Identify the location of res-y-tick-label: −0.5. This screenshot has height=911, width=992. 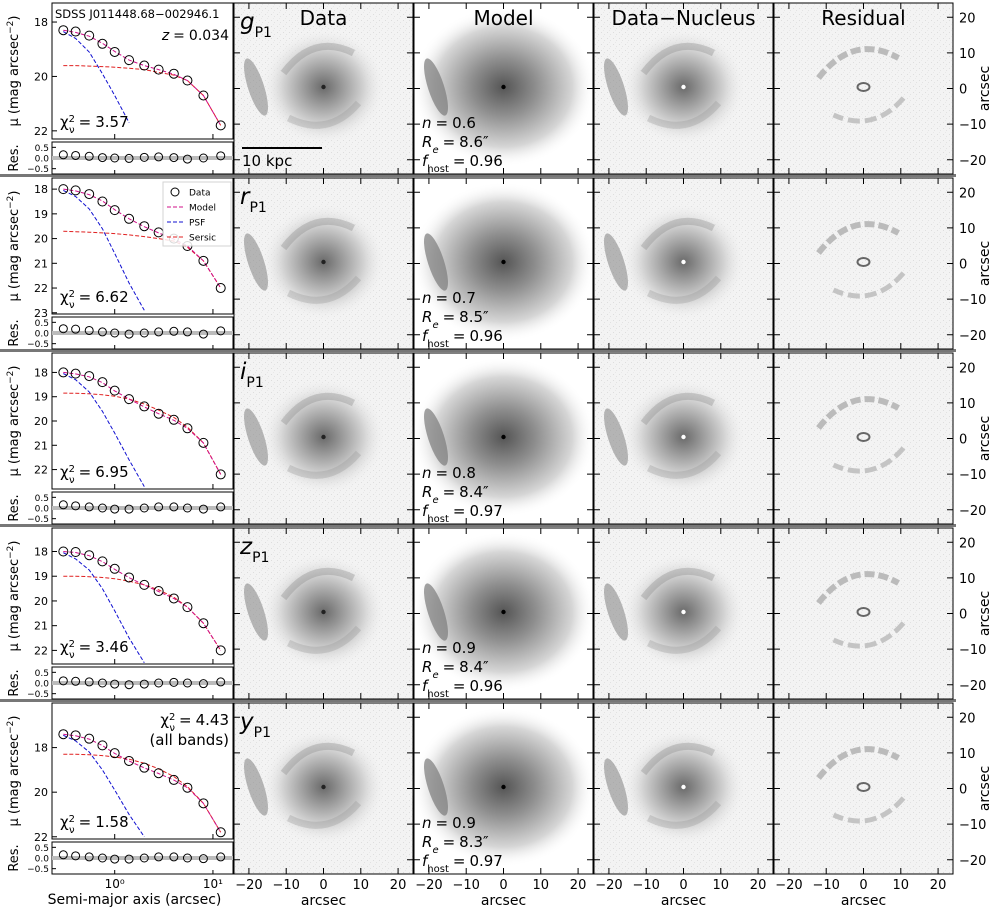
(38, 520).